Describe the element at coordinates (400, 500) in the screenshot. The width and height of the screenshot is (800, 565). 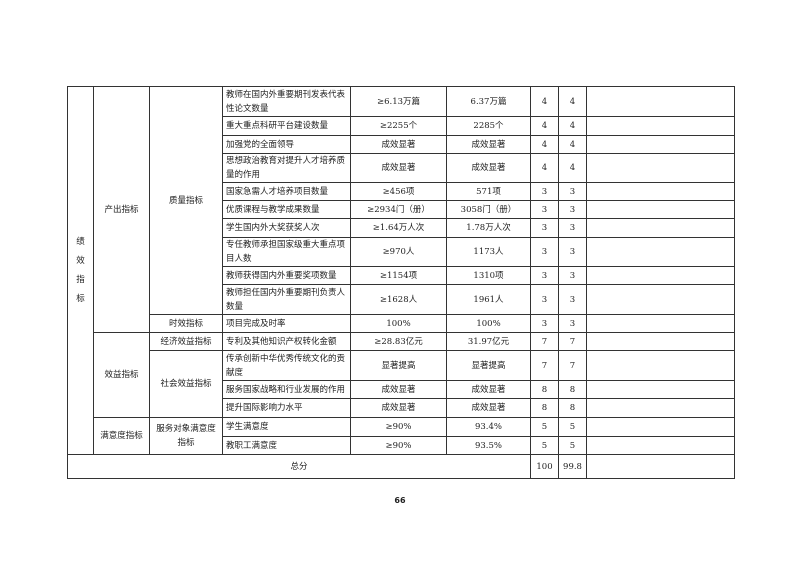
I see `page-number: 66` at that location.